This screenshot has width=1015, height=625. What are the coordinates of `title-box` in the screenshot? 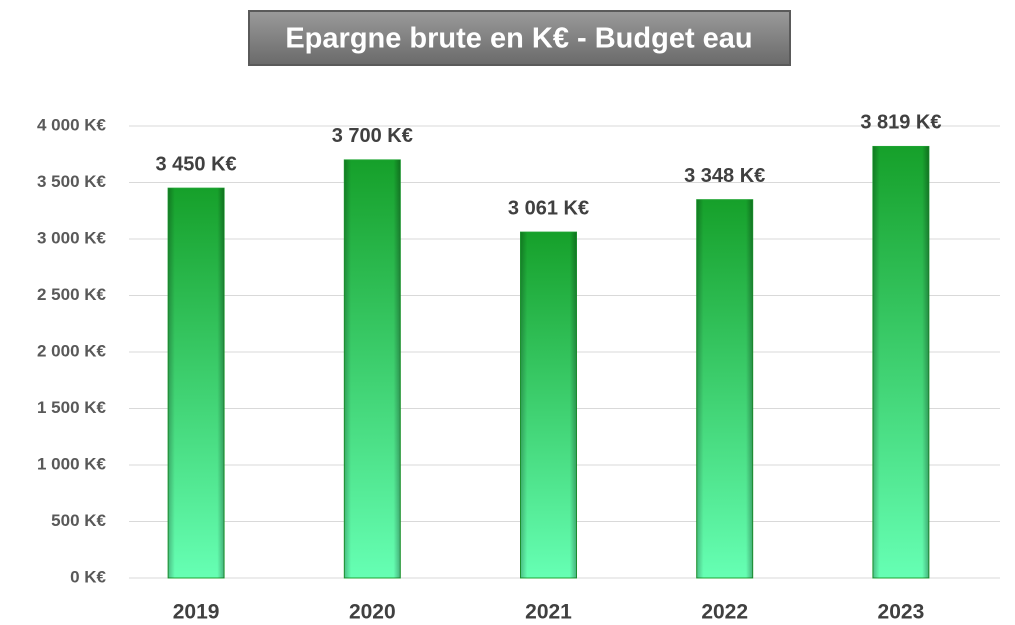 It's located at (519, 38).